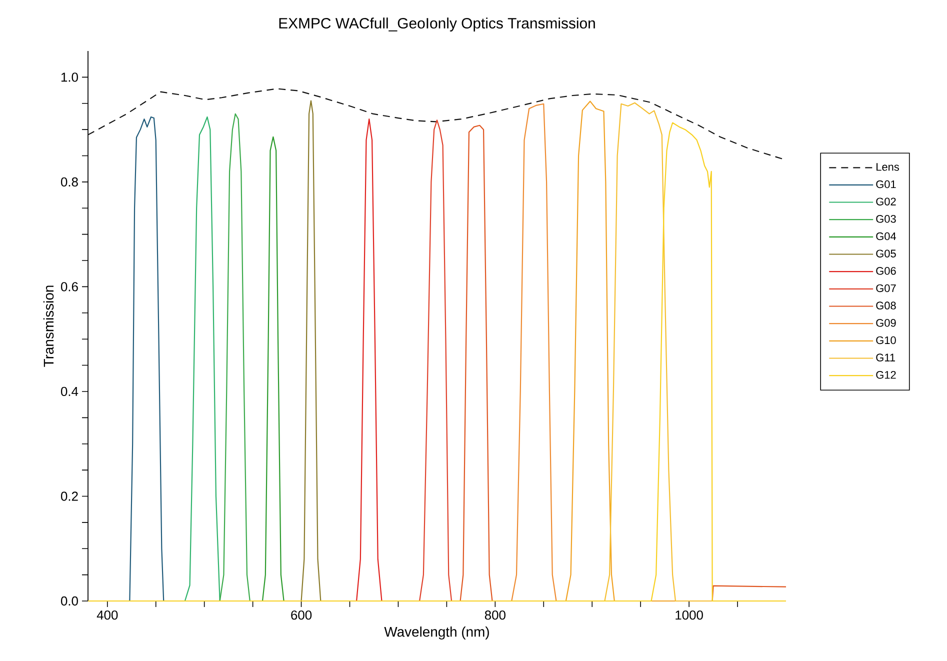 The width and height of the screenshot is (947, 661). What do you see at coordinates (886, 184) in the screenshot?
I see `legend-label: G01` at bounding box center [886, 184].